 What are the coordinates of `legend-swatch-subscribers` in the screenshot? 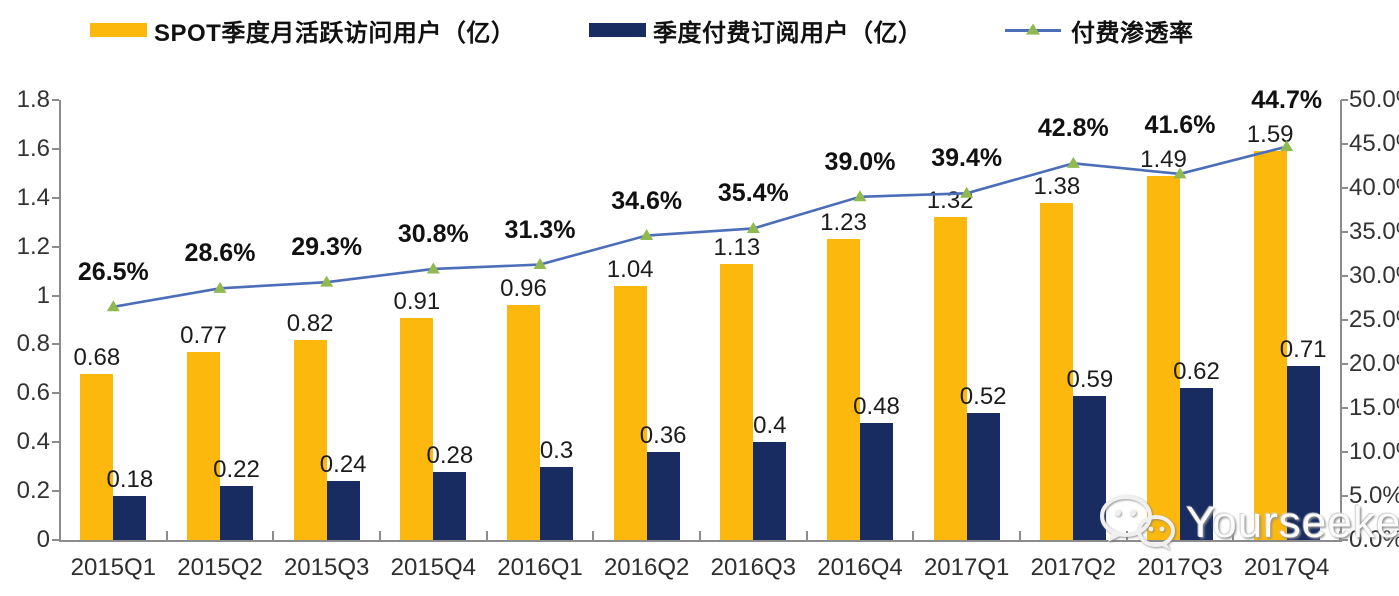 It's located at (617, 30).